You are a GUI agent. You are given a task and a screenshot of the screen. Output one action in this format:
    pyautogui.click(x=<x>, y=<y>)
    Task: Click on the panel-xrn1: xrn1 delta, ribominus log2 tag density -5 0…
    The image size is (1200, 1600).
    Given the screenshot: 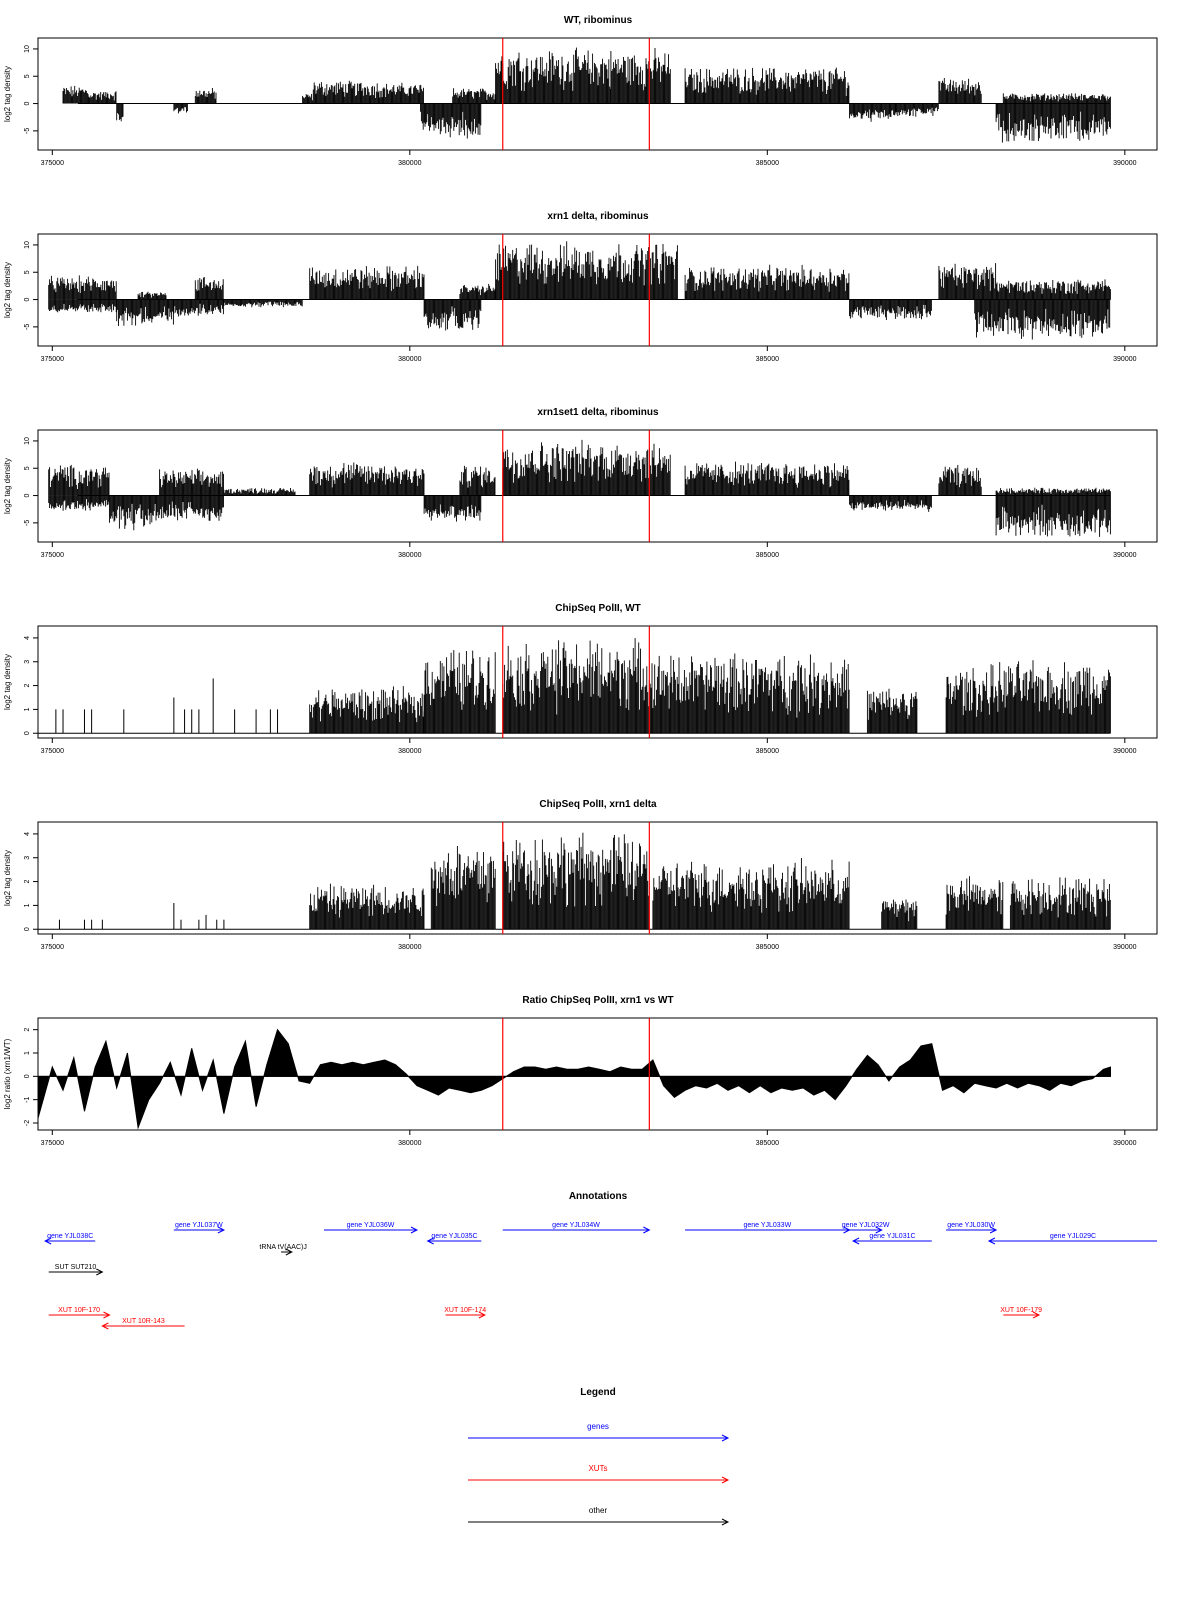 What is the action you would take?
    pyautogui.click(x=580, y=287)
    